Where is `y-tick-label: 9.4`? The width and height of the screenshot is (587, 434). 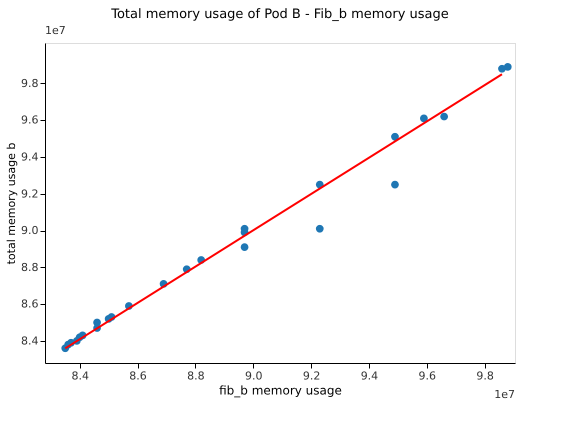
y-tick-label: 9.4 is located at coordinates (29, 157).